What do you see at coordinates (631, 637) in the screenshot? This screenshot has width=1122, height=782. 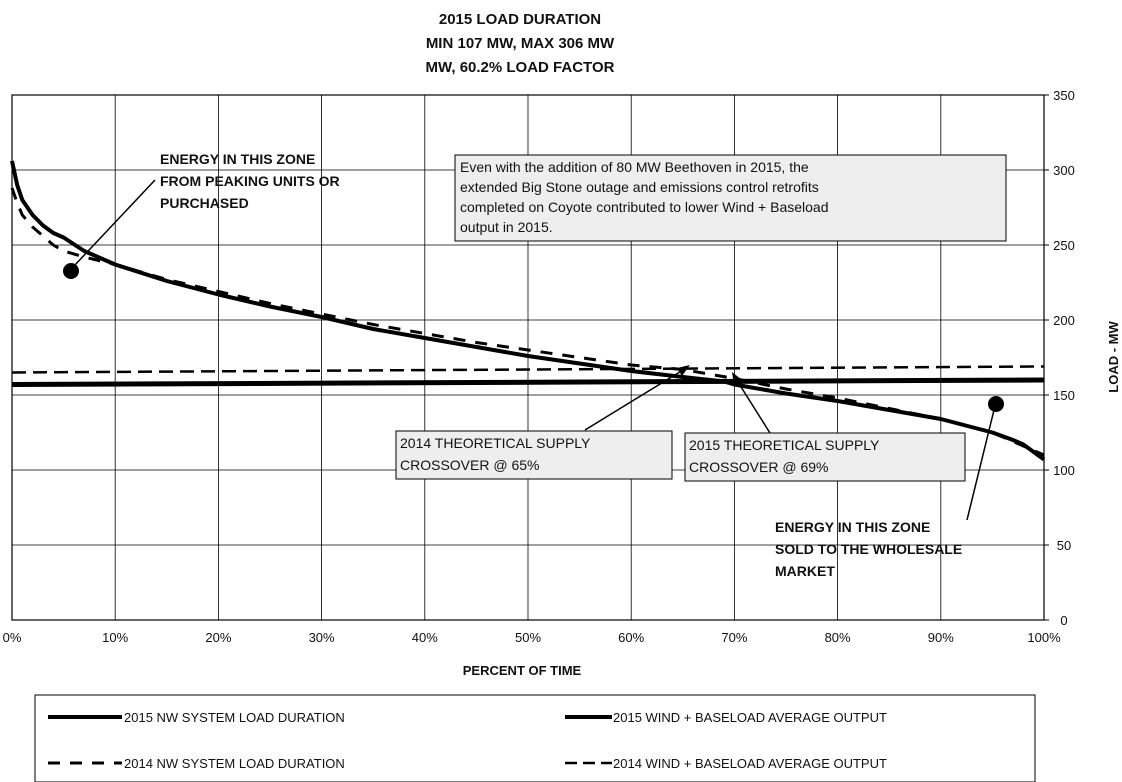 I see `x-tick-label: 60%` at bounding box center [631, 637].